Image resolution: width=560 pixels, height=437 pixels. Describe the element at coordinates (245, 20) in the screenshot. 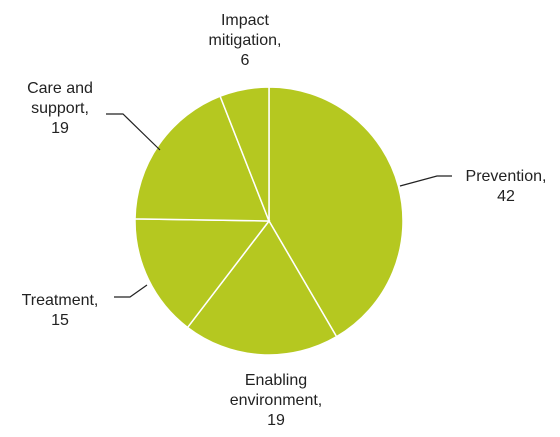

I see `slice-label-line: Impact` at that location.